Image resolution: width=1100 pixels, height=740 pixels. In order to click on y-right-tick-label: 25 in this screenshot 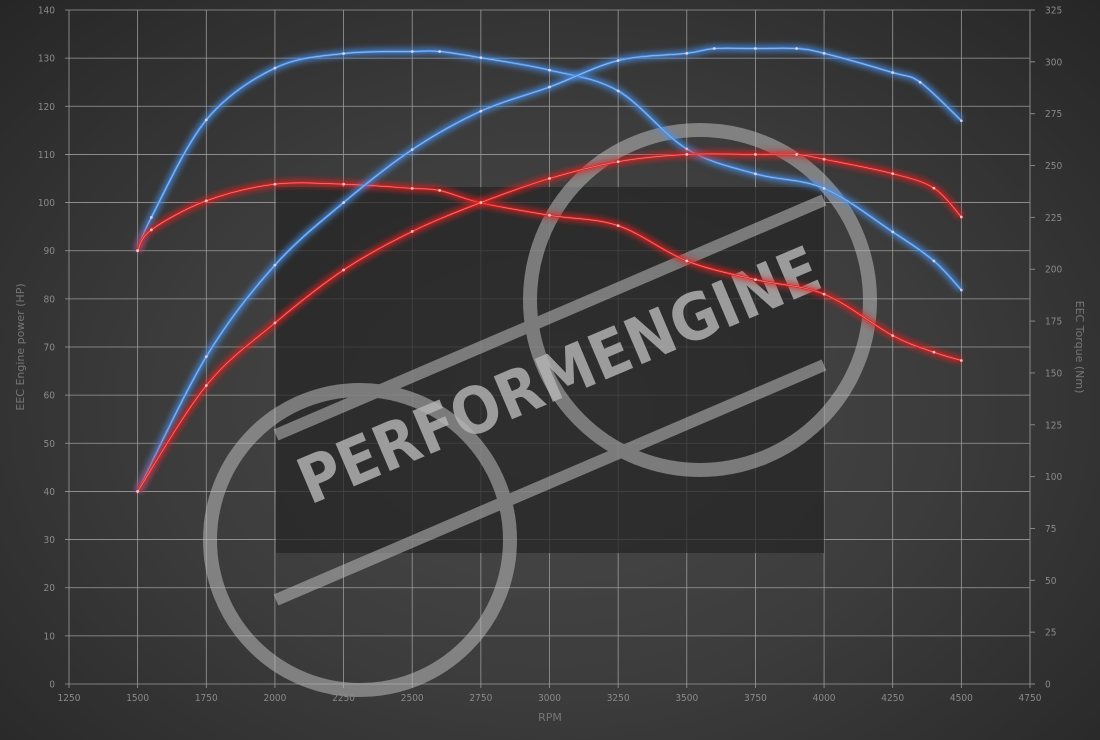, I will do `click(1050, 633)`.